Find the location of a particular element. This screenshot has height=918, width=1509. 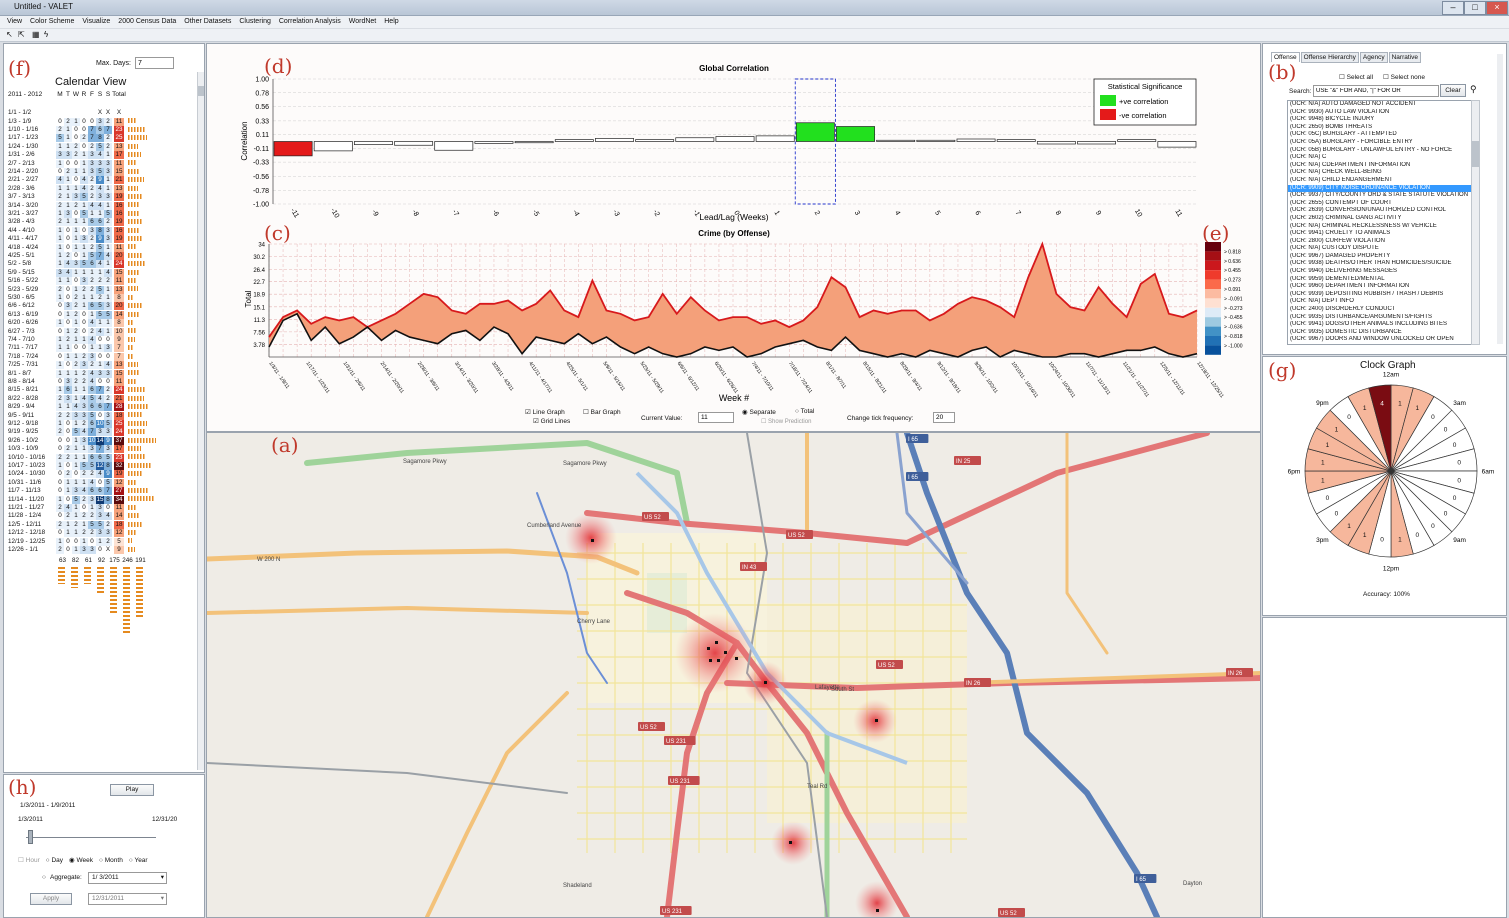

county-road is located at coordinates (423, 562).